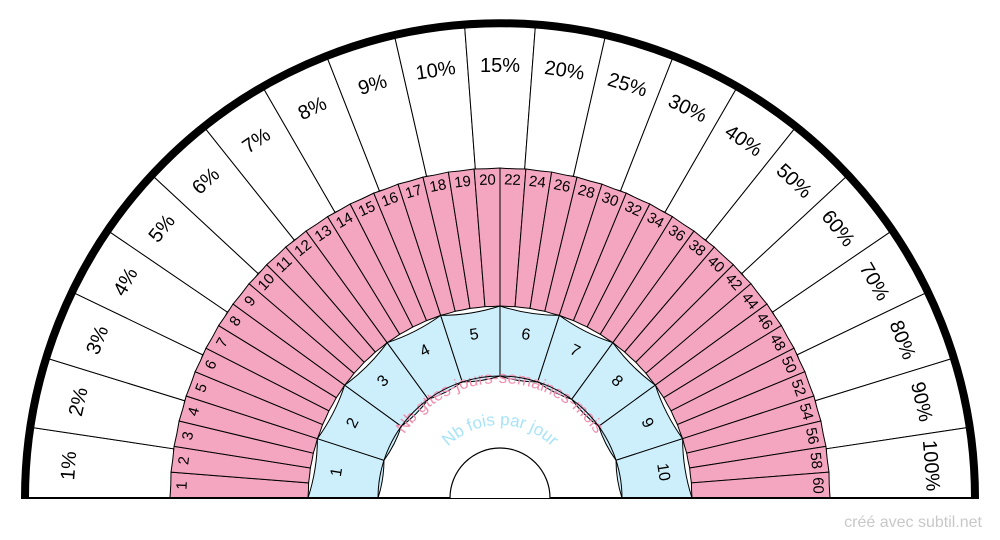 This screenshot has width=1000, height=540. Describe the element at coordinates (512, 180) in the screenshot. I see `quantity-label: 22` at that location.